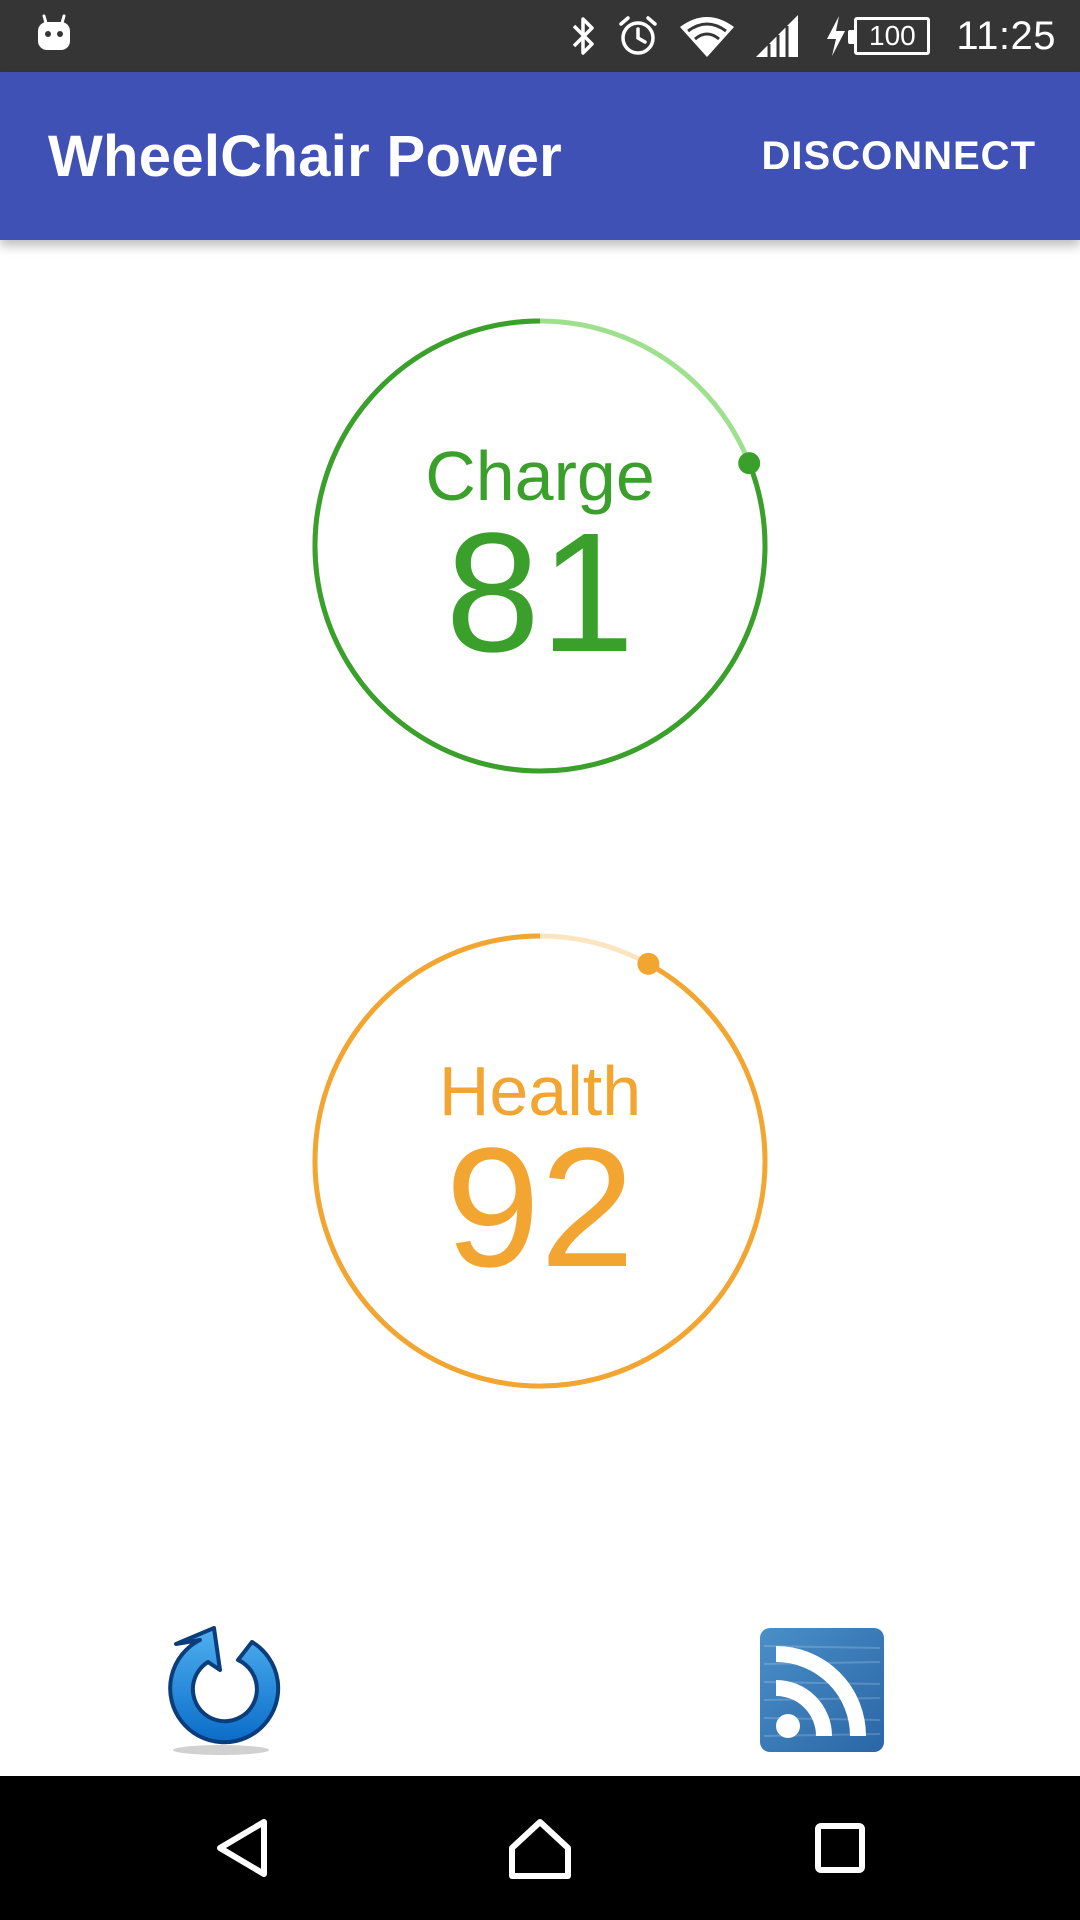 The width and height of the screenshot is (1080, 1920). I want to click on health-value: 92, so click(540, 1208).